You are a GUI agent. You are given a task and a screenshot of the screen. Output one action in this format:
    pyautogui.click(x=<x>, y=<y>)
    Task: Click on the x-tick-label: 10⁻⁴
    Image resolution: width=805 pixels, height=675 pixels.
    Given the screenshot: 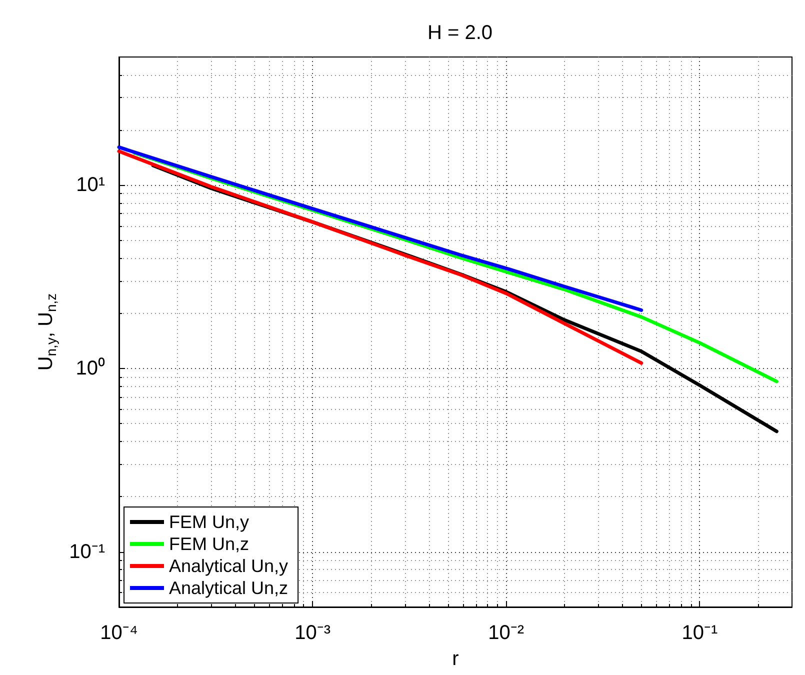 What is the action you would take?
    pyautogui.click(x=119, y=633)
    